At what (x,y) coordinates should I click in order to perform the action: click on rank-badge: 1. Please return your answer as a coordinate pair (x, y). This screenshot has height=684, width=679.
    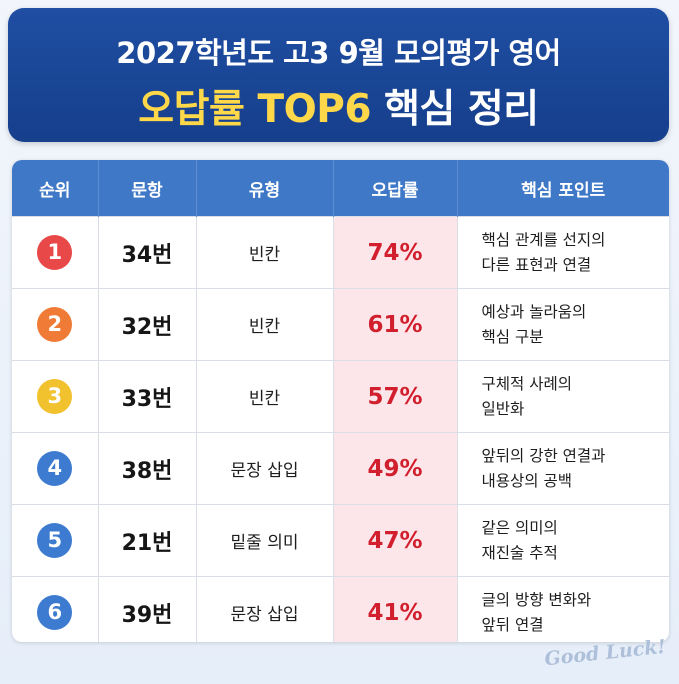
    Looking at the image, I should click on (55, 252).